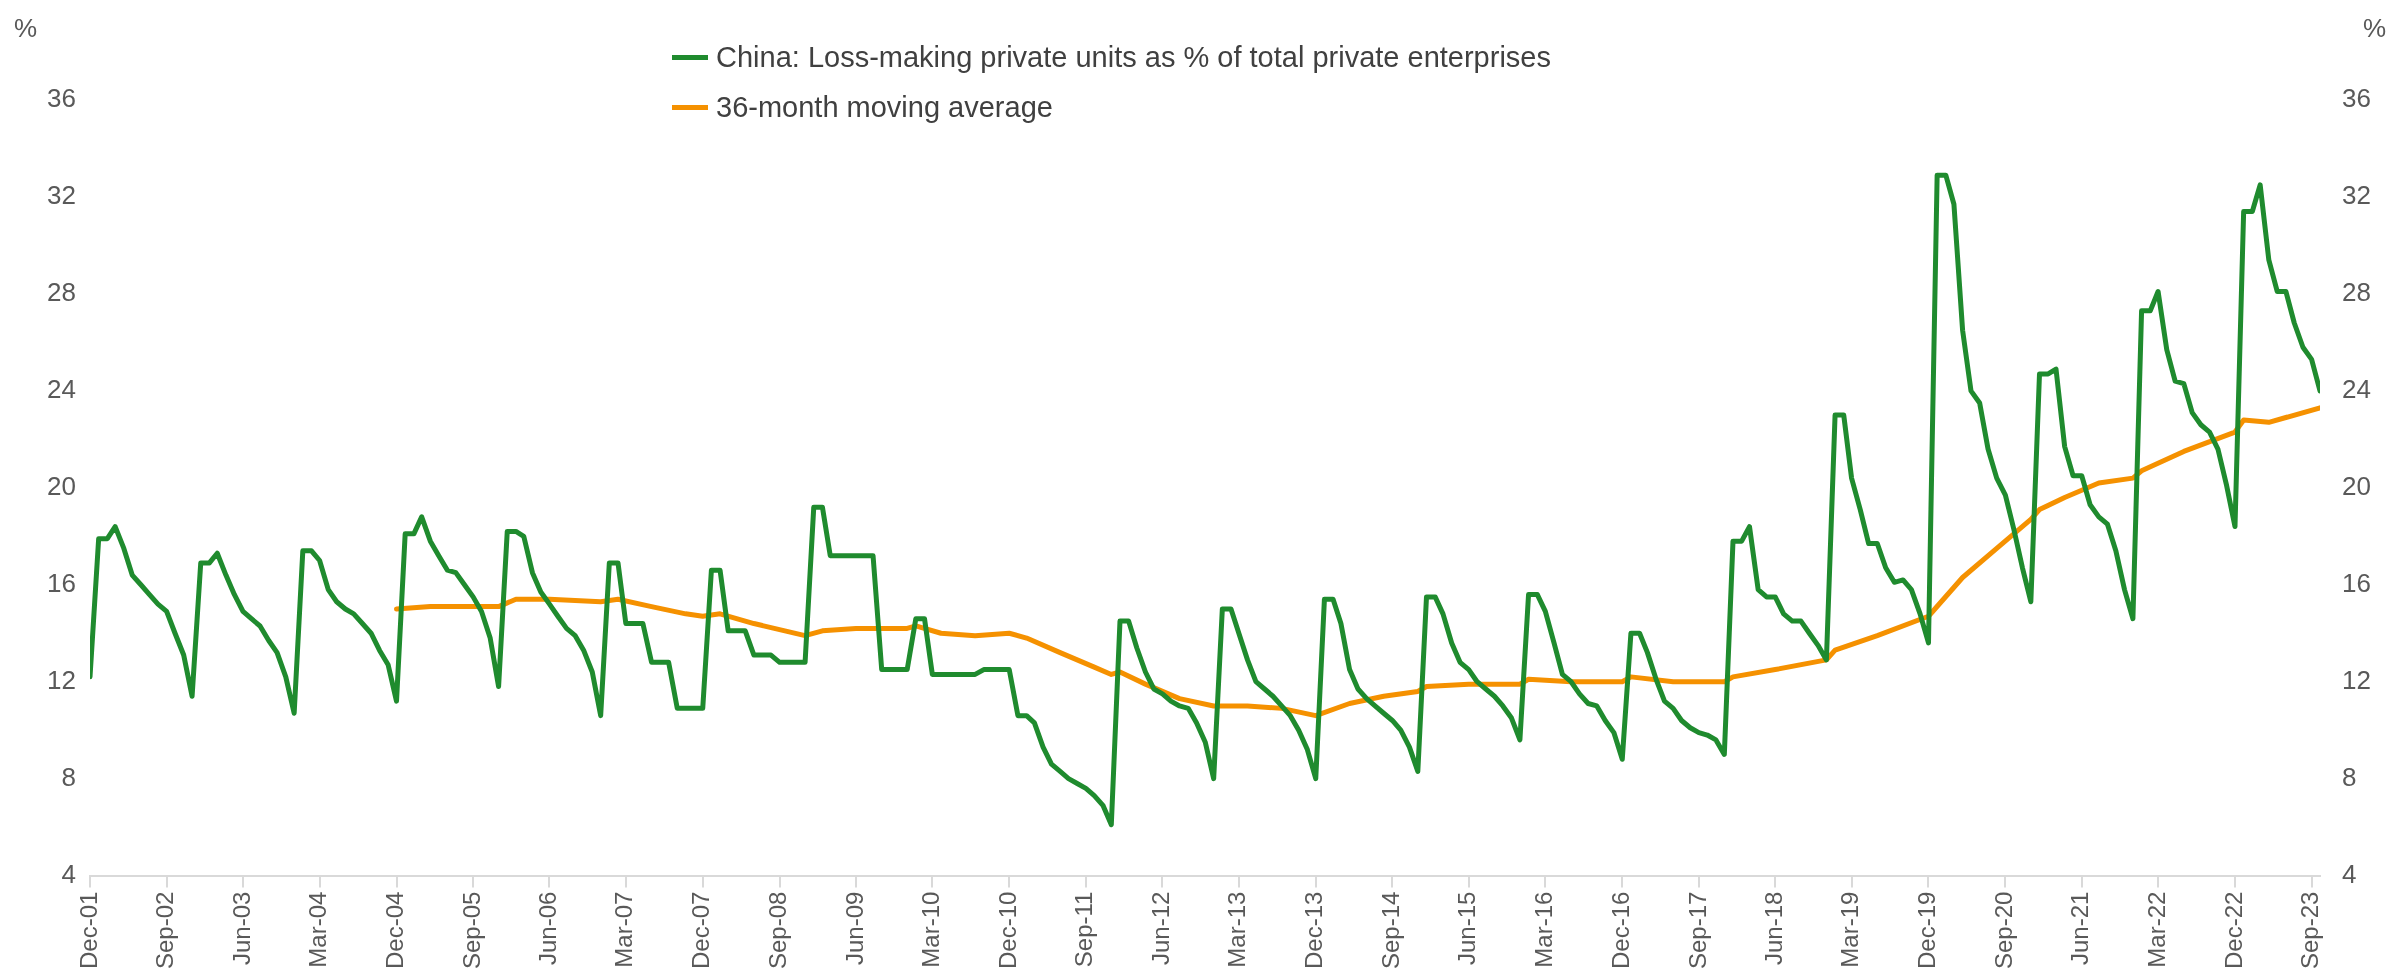 This screenshot has width=2400, height=977. What do you see at coordinates (2356, 292) in the screenshot?
I see `y2-tick-label: 28` at bounding box center [2356, 292].